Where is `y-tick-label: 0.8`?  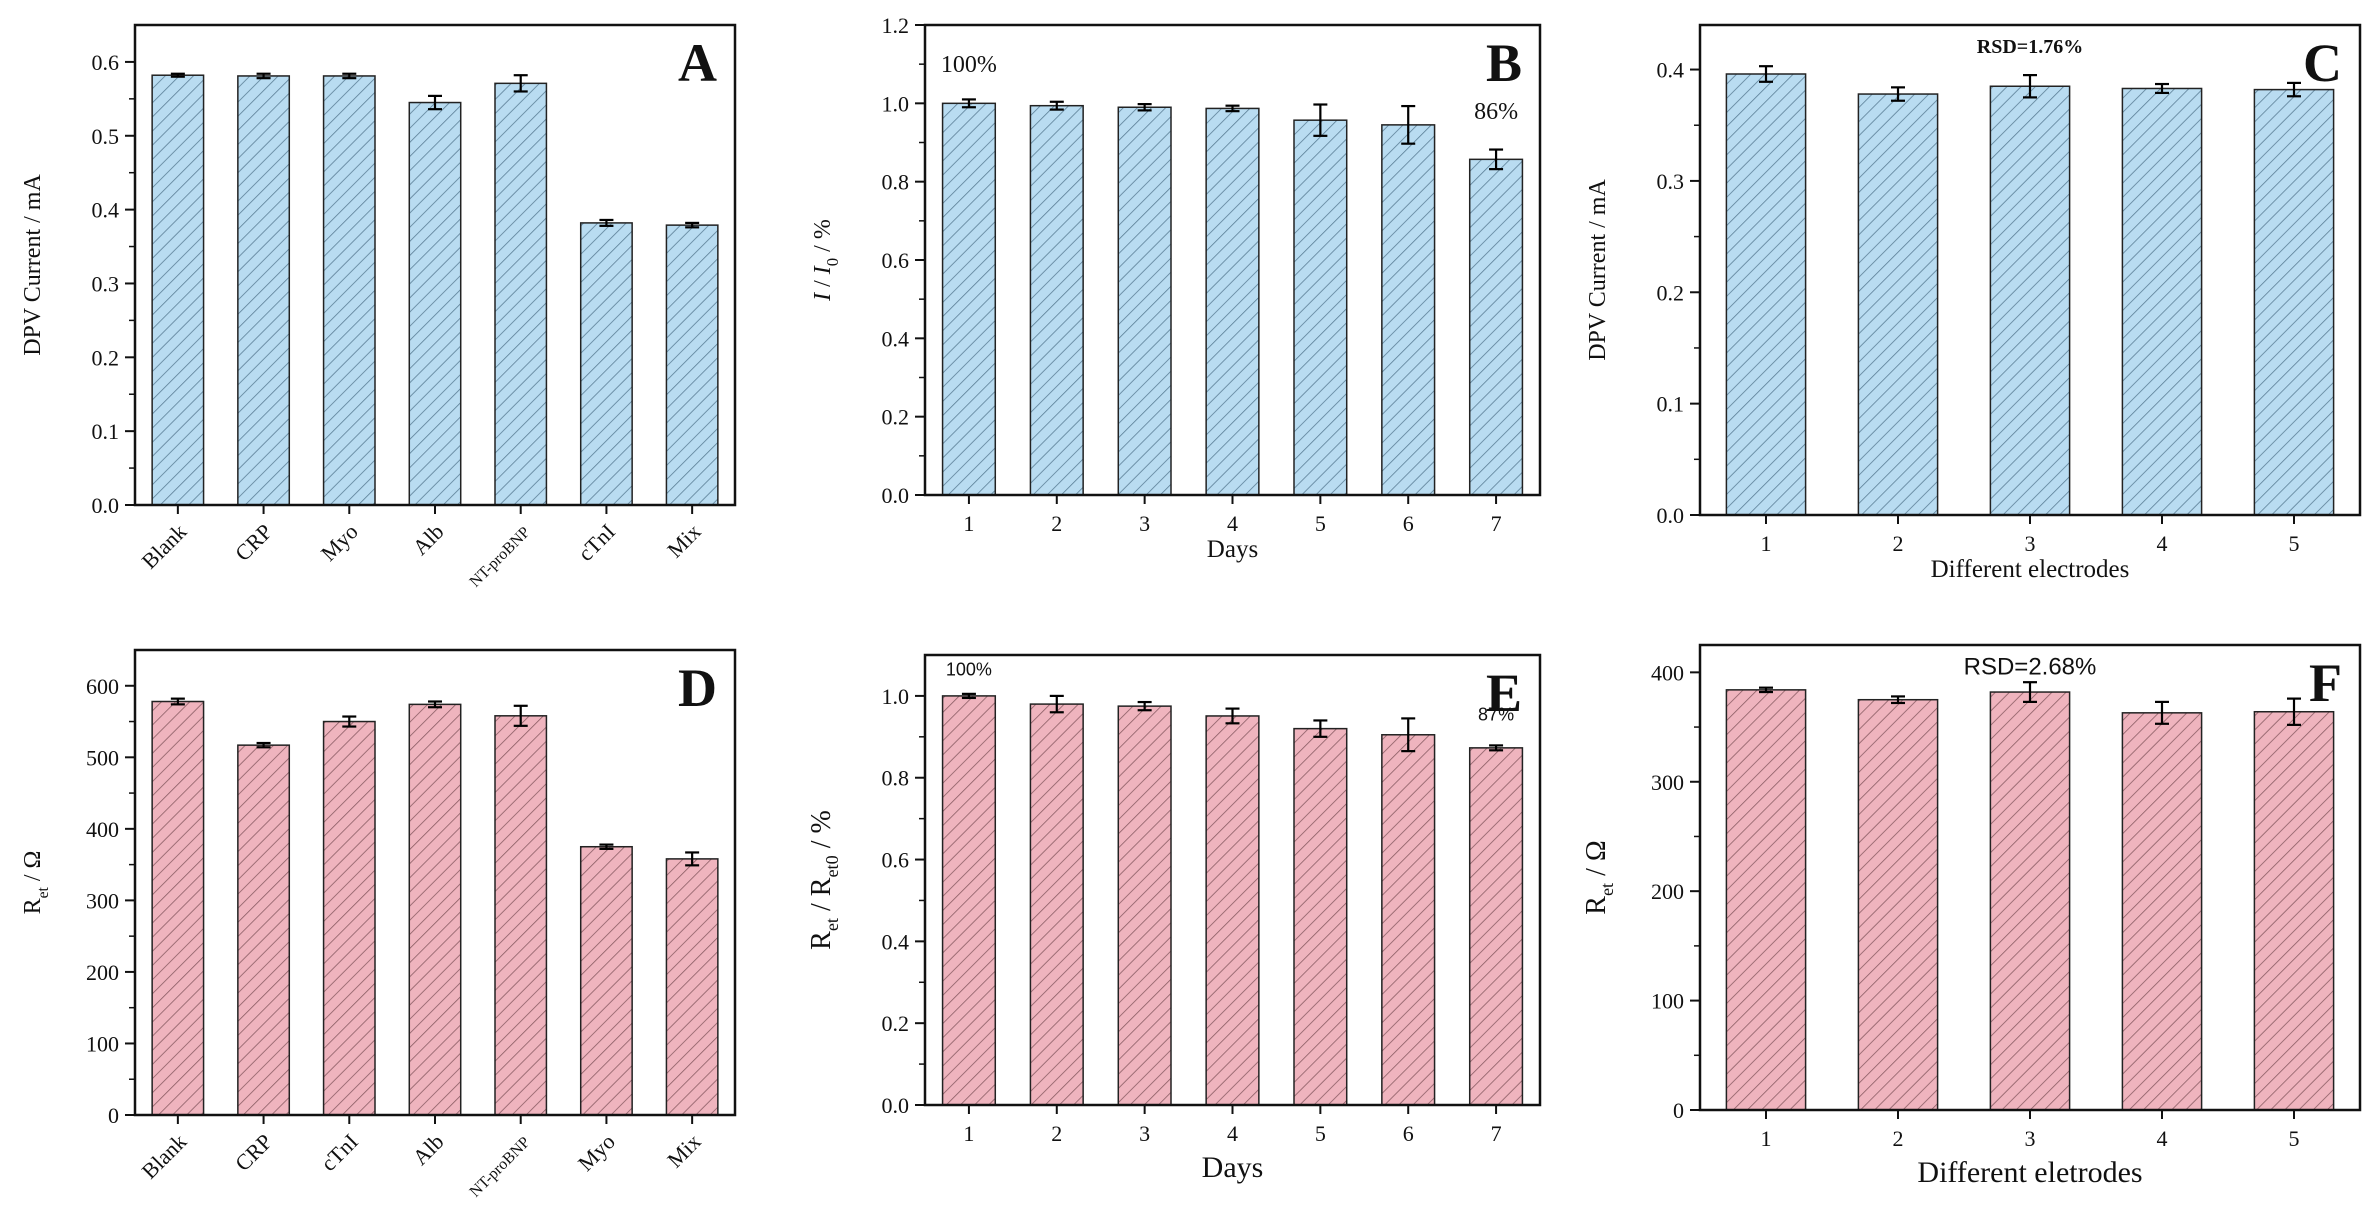 y-tick-label: 0.8 is located at coordinates (896, 778).